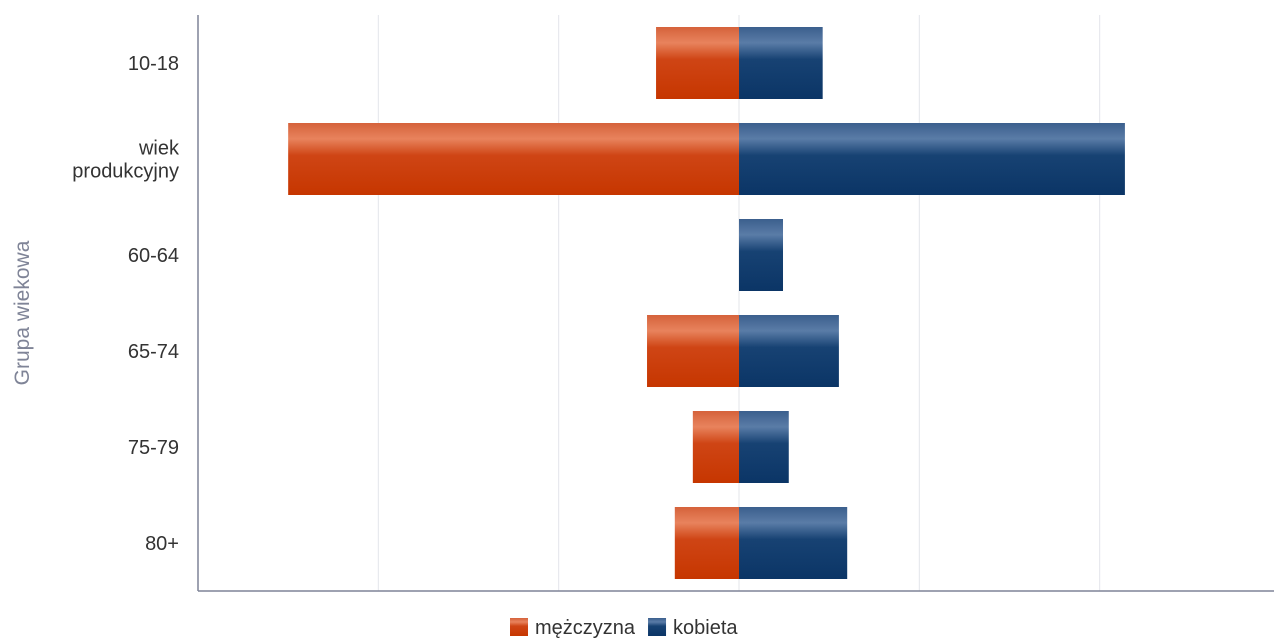 The image size is (1274, 639). Describe the element at coordinates (126, 160) in the screenshot. I see `category-label: wiek produkcyjny` at that location.